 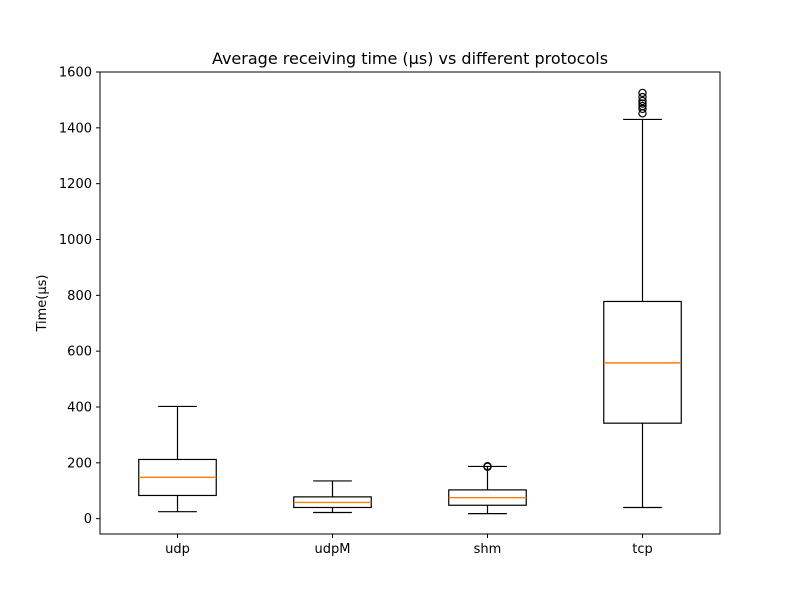 What do you see at coordinates (79, 463) in the screenshot?
I see `y-tick-label: 200` at bounding box center [79, 463].